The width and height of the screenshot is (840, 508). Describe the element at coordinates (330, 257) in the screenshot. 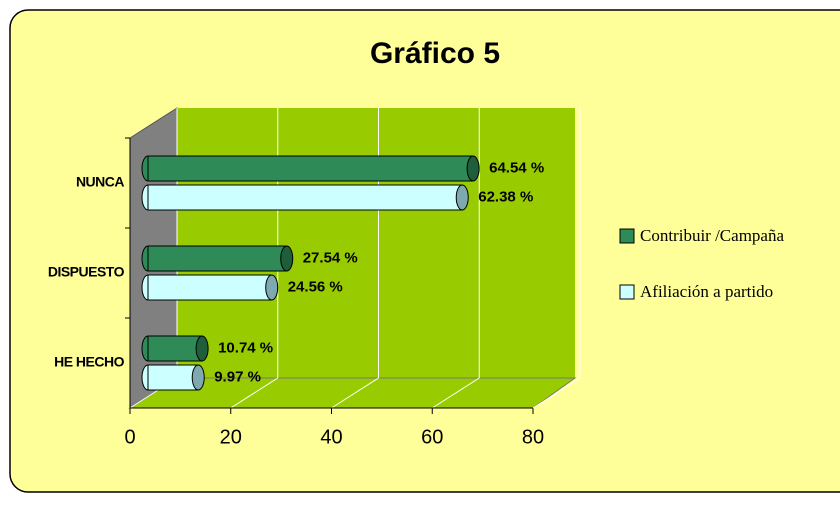

I see `data-label: 27.54 %` at that location.